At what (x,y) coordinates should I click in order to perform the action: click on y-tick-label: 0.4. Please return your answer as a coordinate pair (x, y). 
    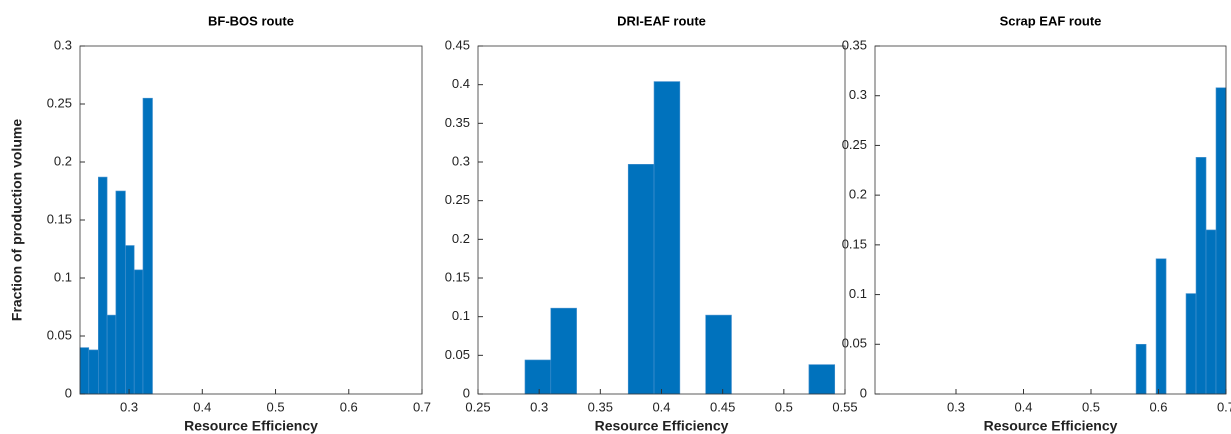
    Looking at the image, I should click on (461, 83).